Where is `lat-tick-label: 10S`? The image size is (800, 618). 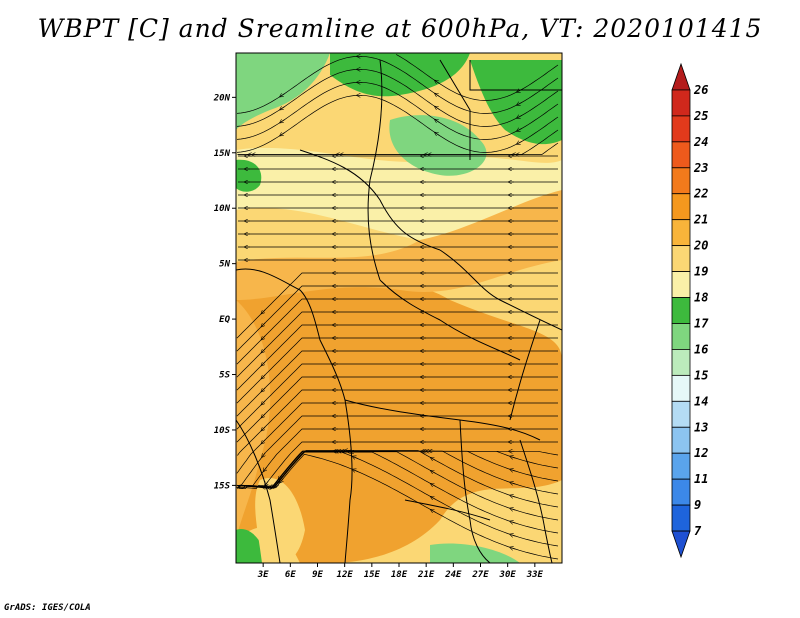 lat-tick-label: 10S is located at coordinates (222, 431).